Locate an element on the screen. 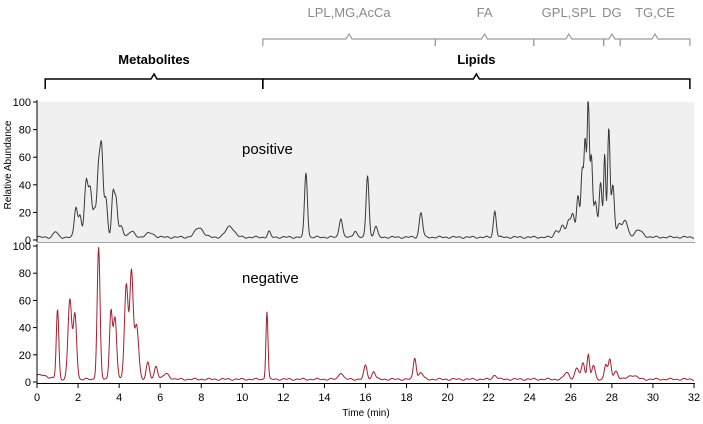 Image resolution: width=703 pixels, height=424 pixels. x-tick-label: 0 is located at coordinates (37, 398).